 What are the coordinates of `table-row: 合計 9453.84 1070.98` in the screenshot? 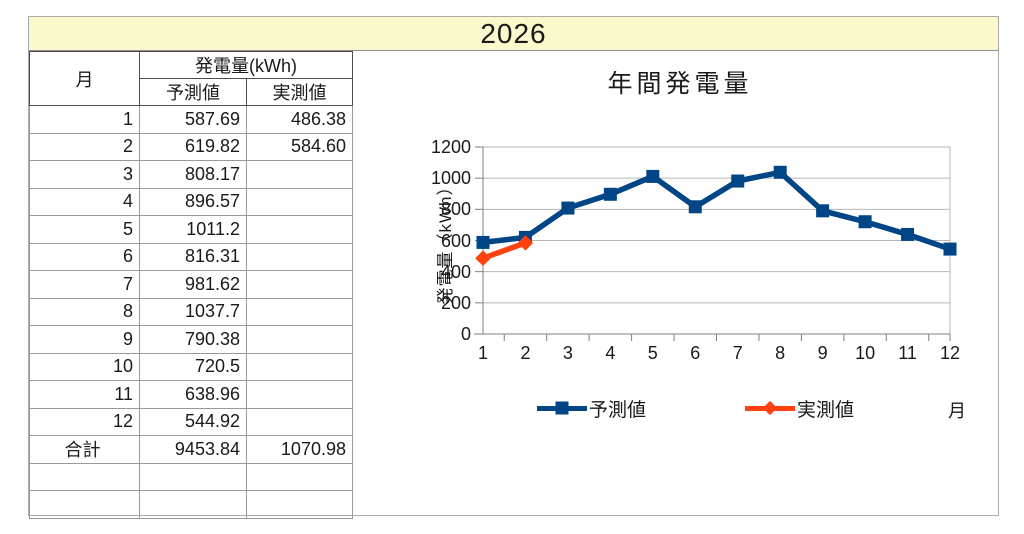 It's located at (191, 449).